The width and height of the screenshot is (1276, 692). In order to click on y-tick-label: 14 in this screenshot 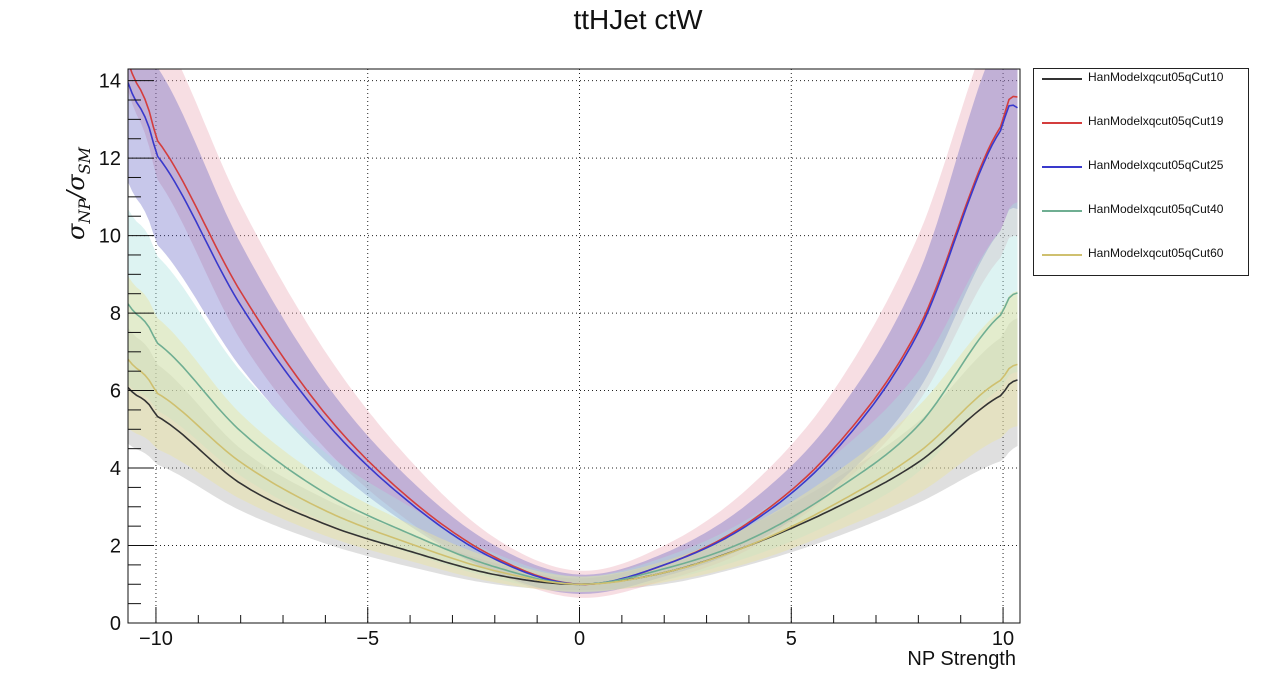, I will do `click(110, 82)`.